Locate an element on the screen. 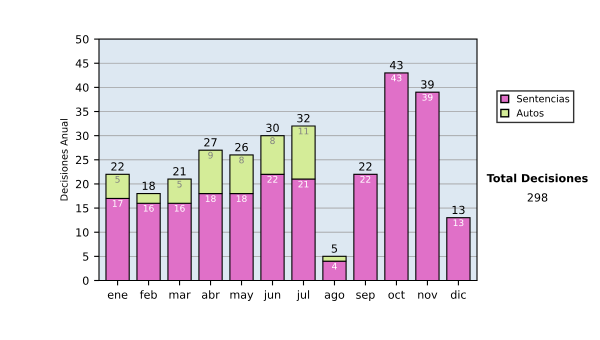 This screenshot has height=340, width=600. total-label: 18 is located at coordinates (148, 186).